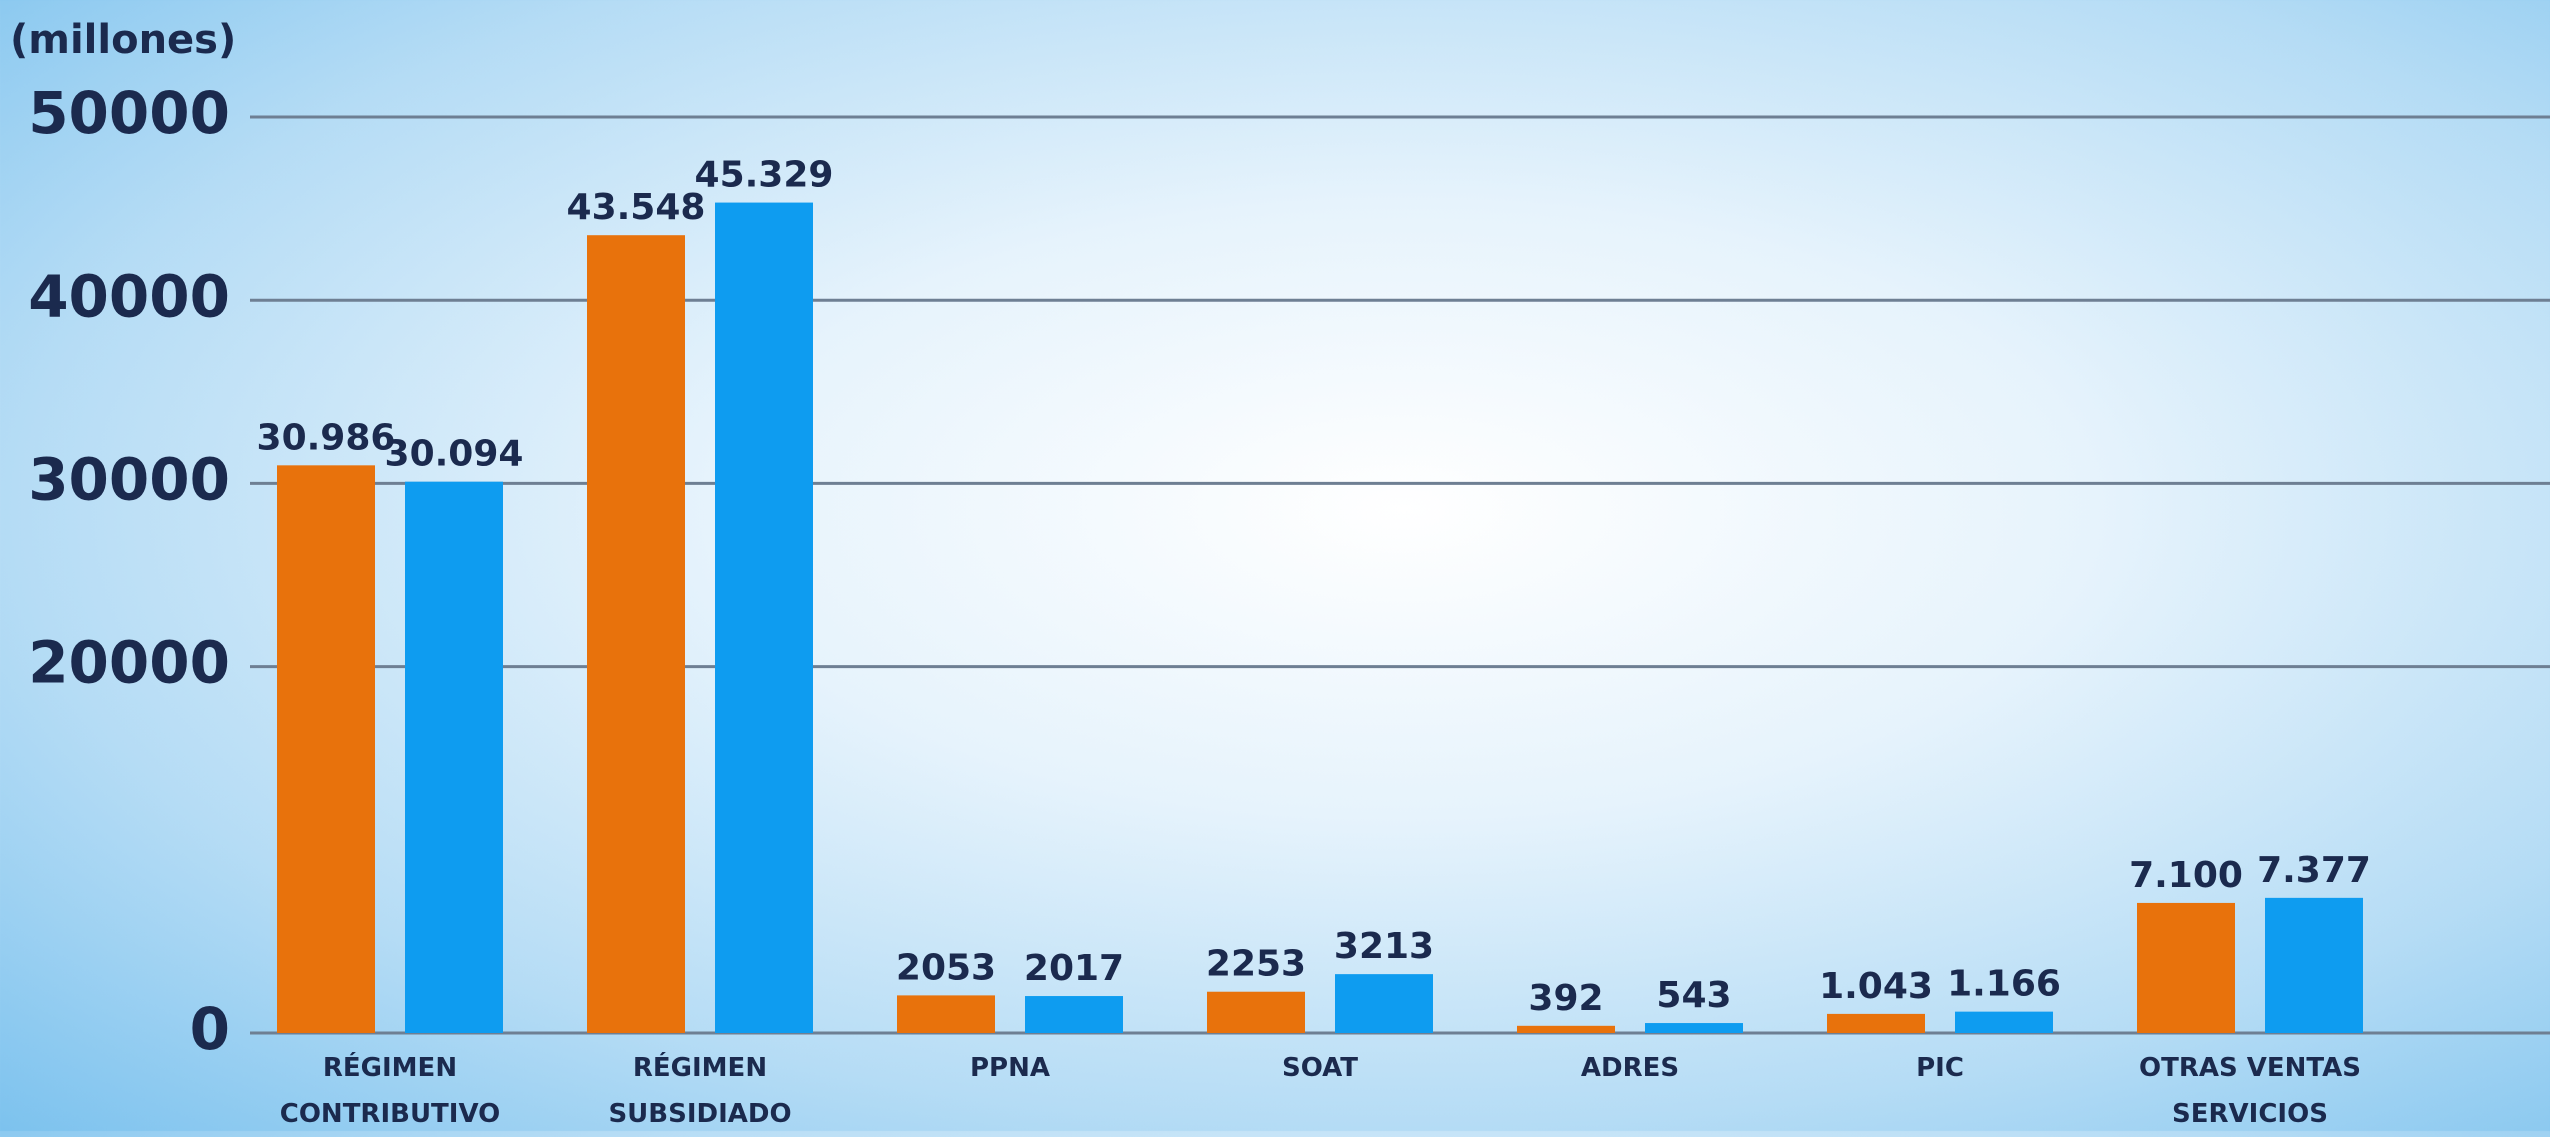 Image resolution: width=2550 pixels, height=1137 pixels. What do you see at coordinates (123, 40) in the screenshot?
I see `y-axis-label: (millones)` at bounding box center [123, 40].